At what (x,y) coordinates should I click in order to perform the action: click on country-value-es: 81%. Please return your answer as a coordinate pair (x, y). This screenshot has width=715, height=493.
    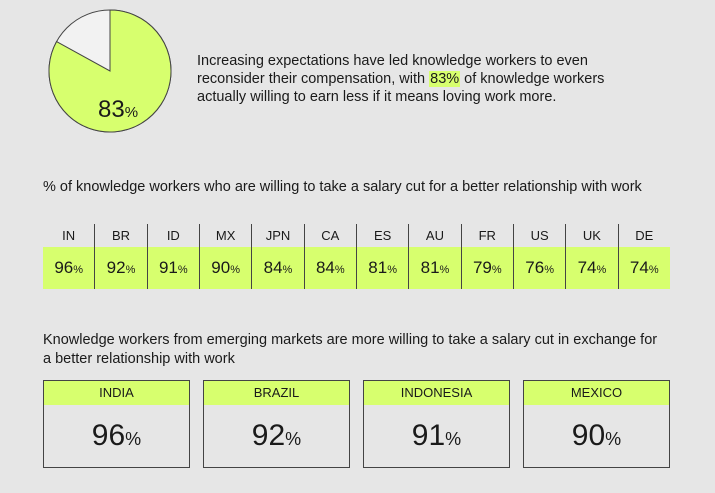
    Looking at the image, I should click on (381, 268).